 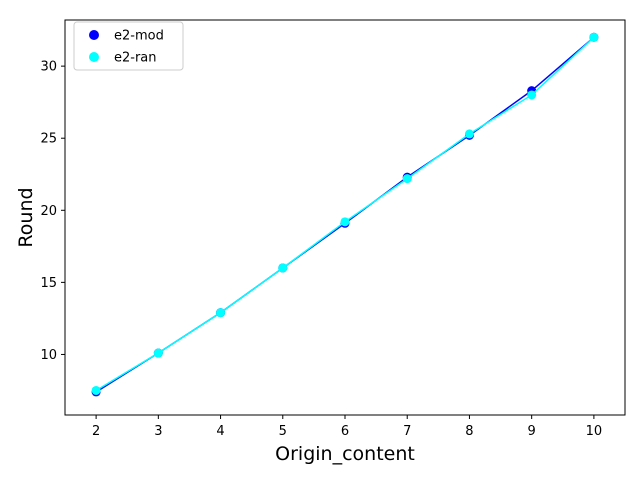 What do you see at coordinates (48, 355) in the screenshot?
I see `y-tick-label: 10` at bounding box center [48, 355].